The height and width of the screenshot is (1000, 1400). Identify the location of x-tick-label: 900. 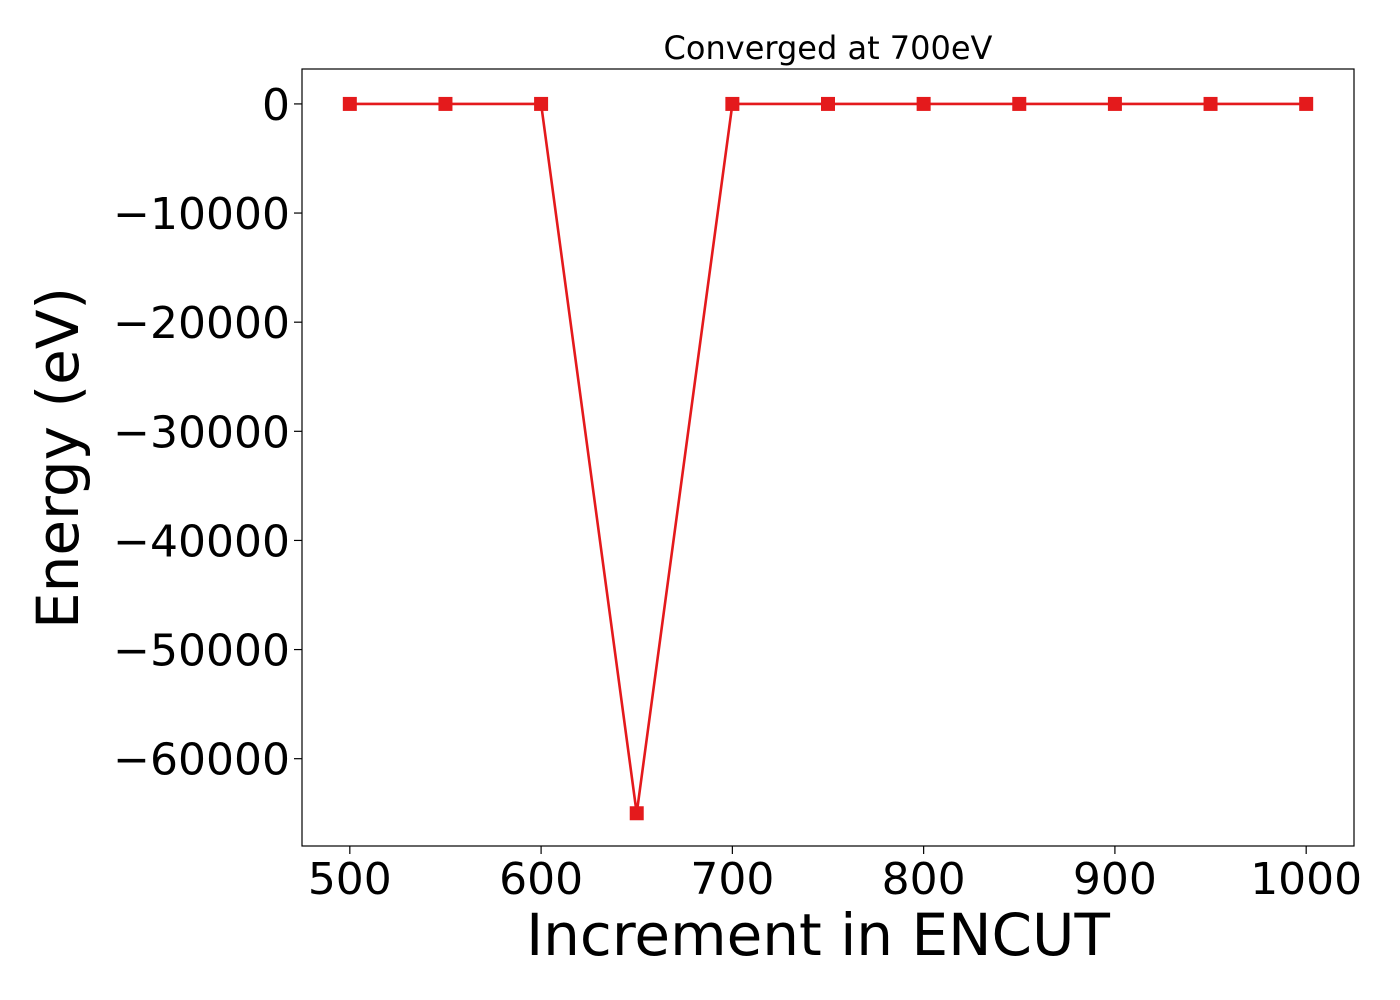
(1115, 879).